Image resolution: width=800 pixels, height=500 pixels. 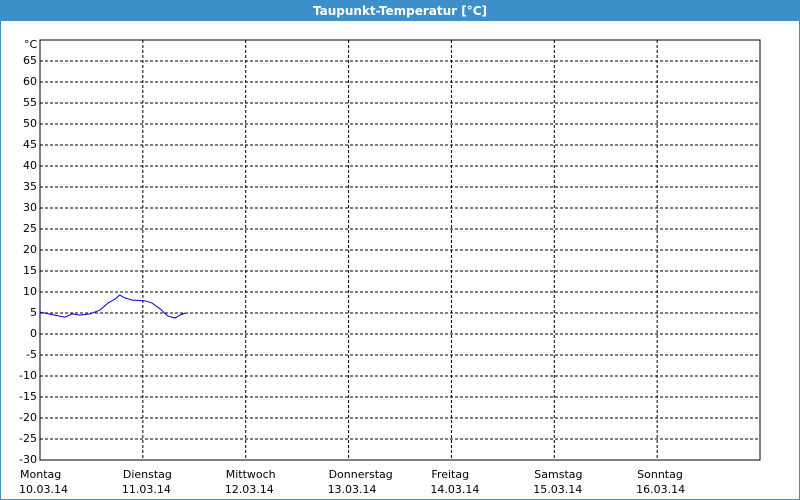 I want to click on y-tick-label: -15, so click(x=28, y=396).